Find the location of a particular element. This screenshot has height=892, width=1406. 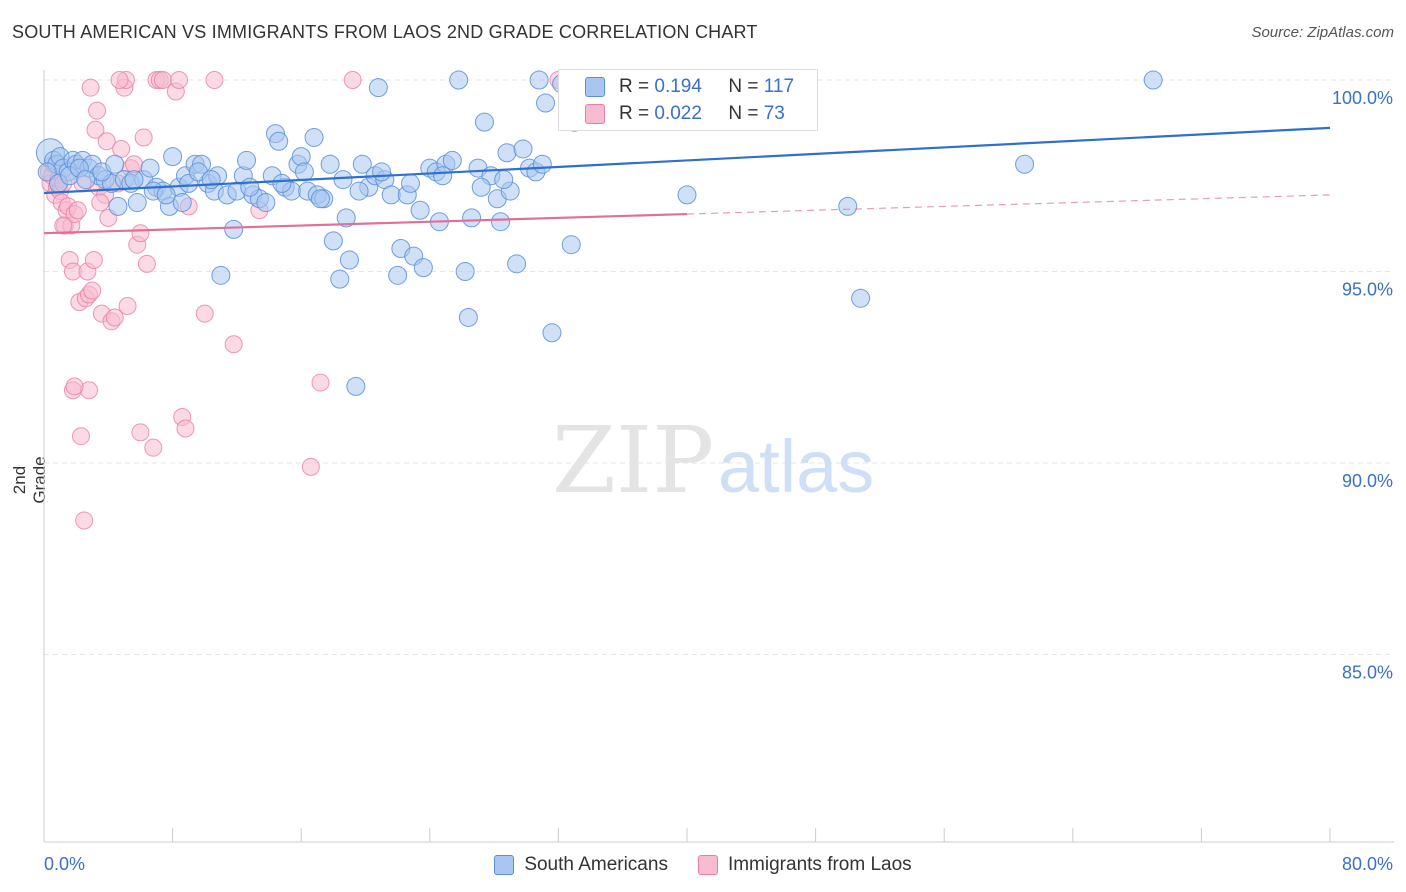

legend-label-laos: Immigrants from Laos is located at coordinates (819, 864).